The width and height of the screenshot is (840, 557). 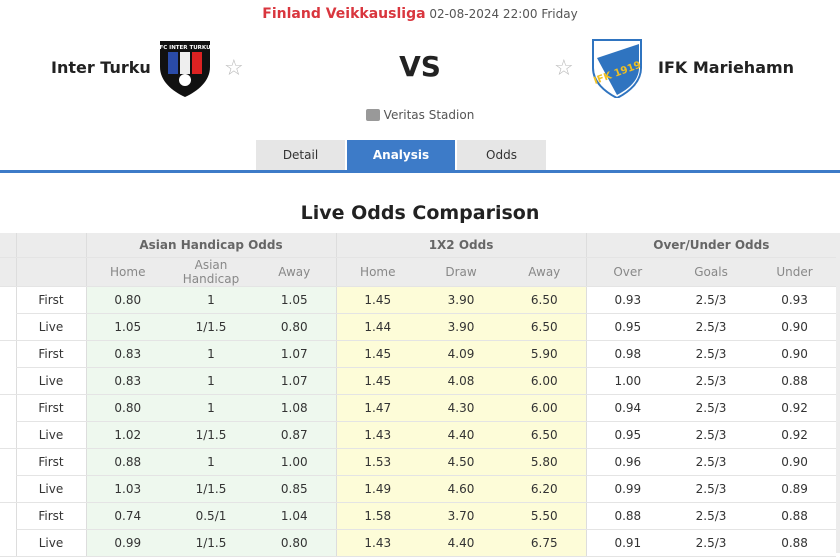 What do you see at coordinates (627, 354) in the screenshot?
I see `odds-value: 0.98` at bounding box center [627, 354].